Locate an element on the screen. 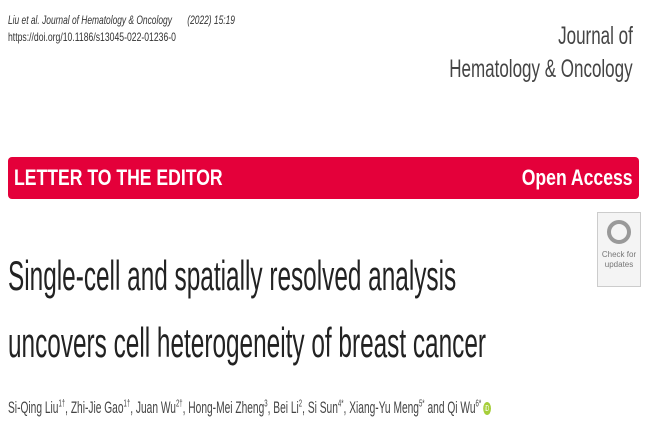 This screenshot has height=441, width=645. author: Hong-Mei Zheng3 is located at coordinates (228, 407).